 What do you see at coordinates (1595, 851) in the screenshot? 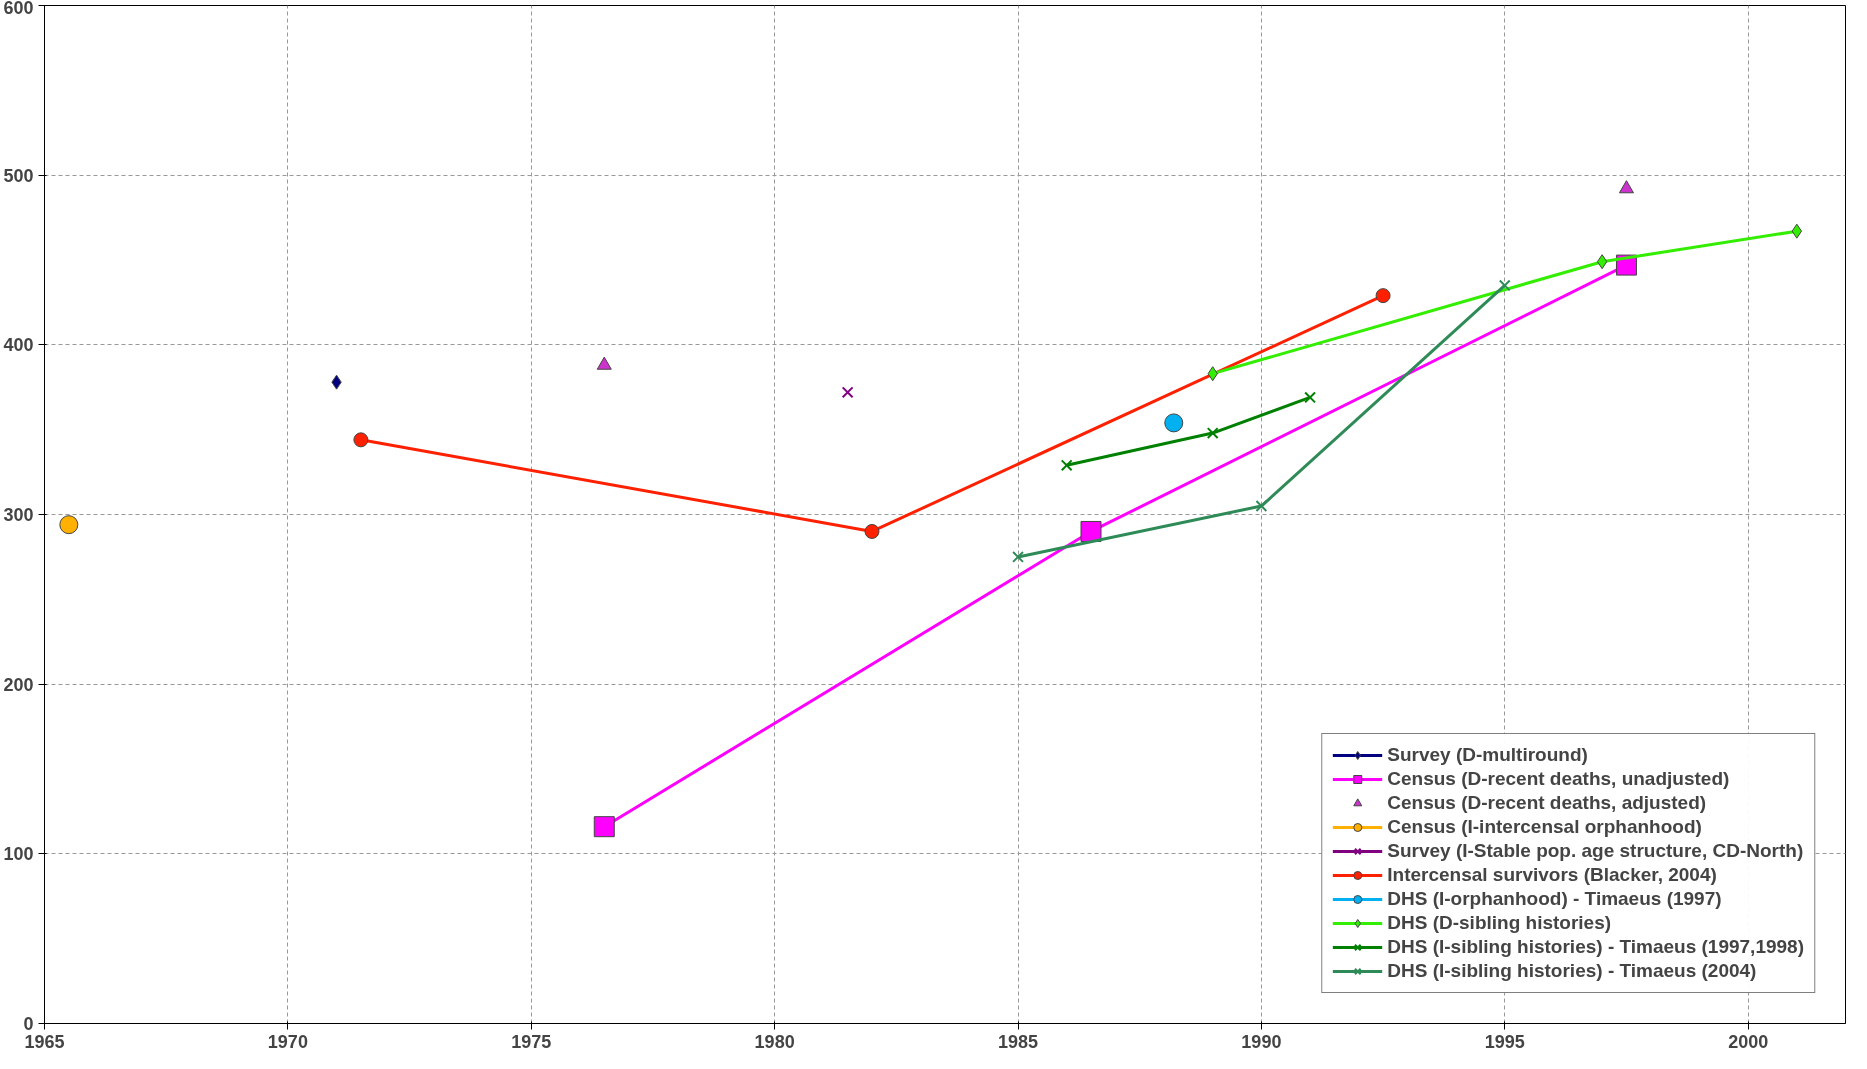
I see `legend-label: Survey (I-Stable pop. age structure, CD-North)` at bounding box center [1595, 851].